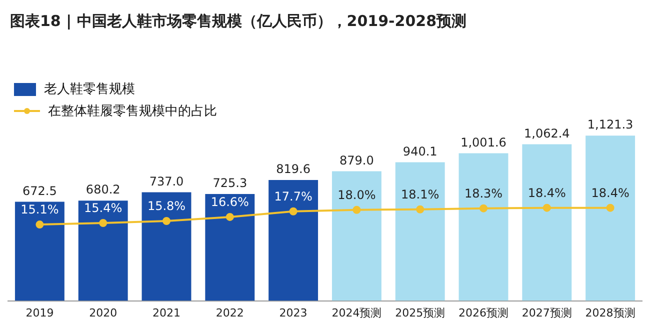  I want to click on data-label: 1,121.3, so click(610, 125).